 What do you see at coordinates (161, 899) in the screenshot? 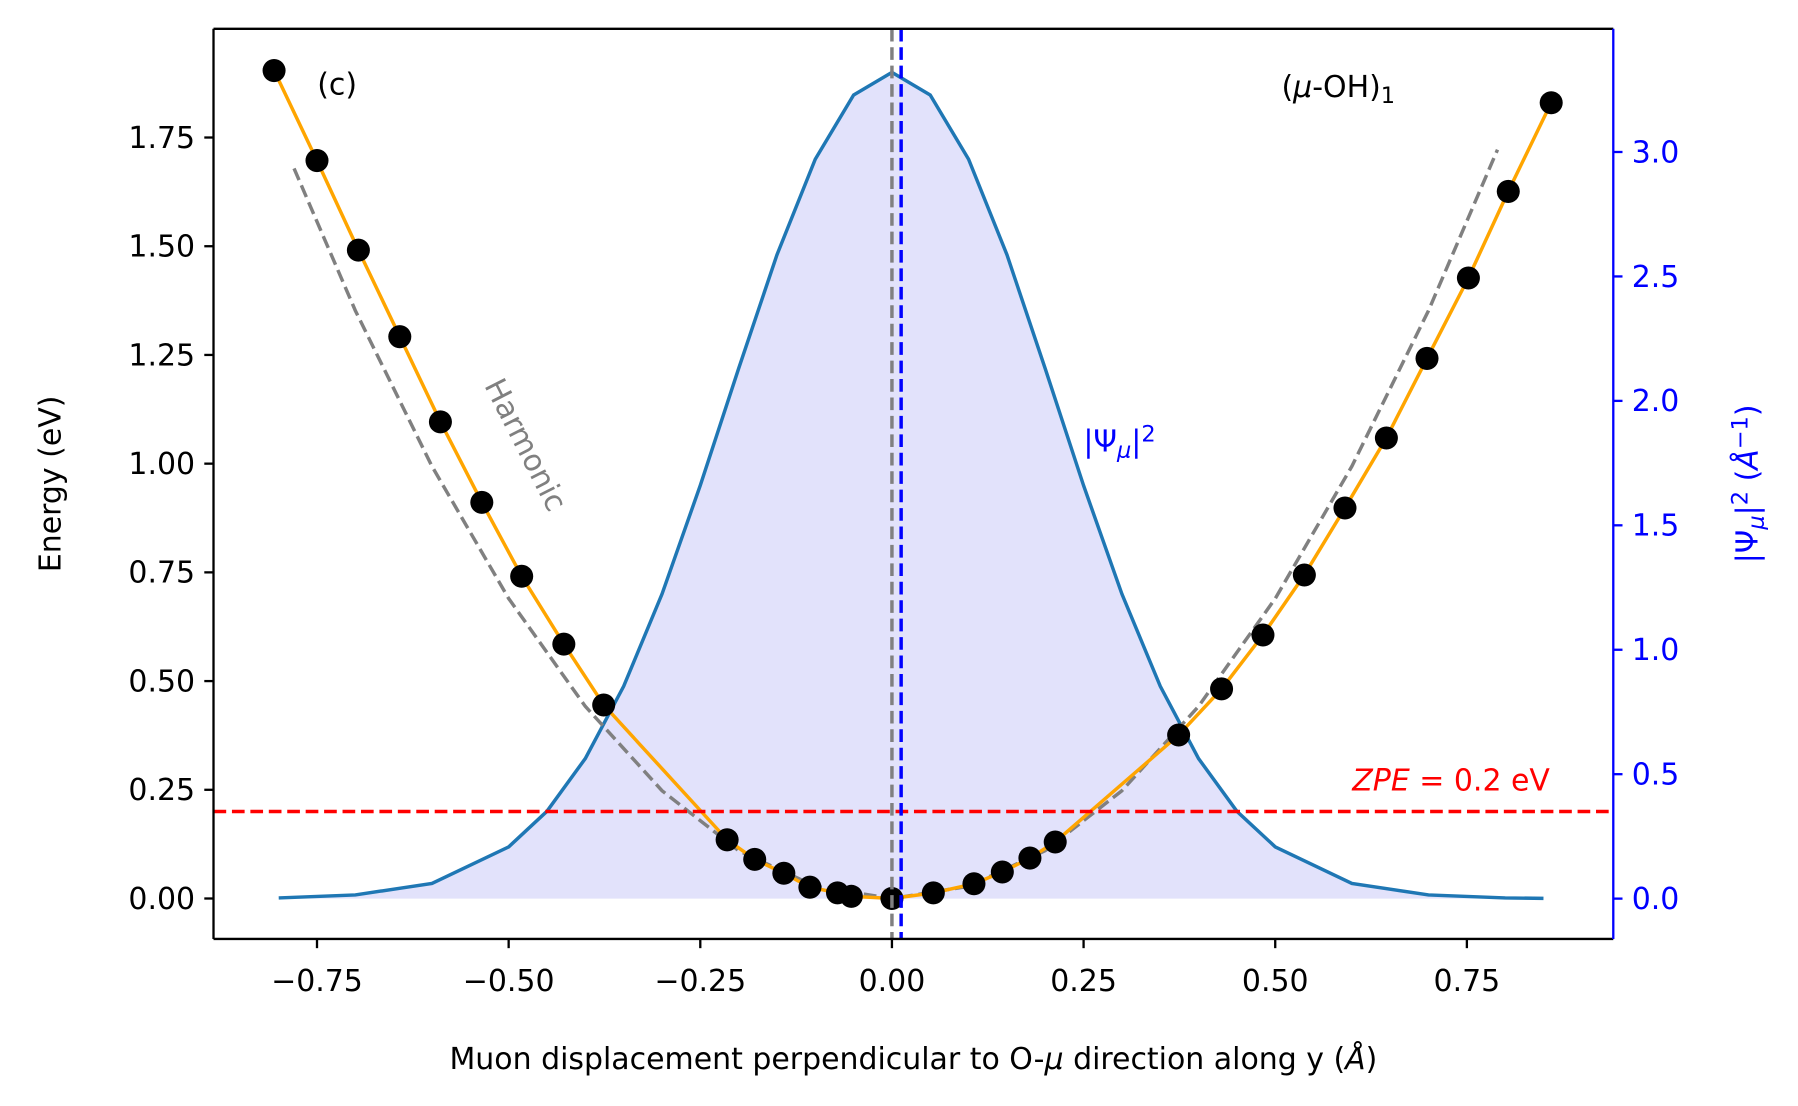
I see `y-tick-label: 0.00` at bounding box center [161, 899].